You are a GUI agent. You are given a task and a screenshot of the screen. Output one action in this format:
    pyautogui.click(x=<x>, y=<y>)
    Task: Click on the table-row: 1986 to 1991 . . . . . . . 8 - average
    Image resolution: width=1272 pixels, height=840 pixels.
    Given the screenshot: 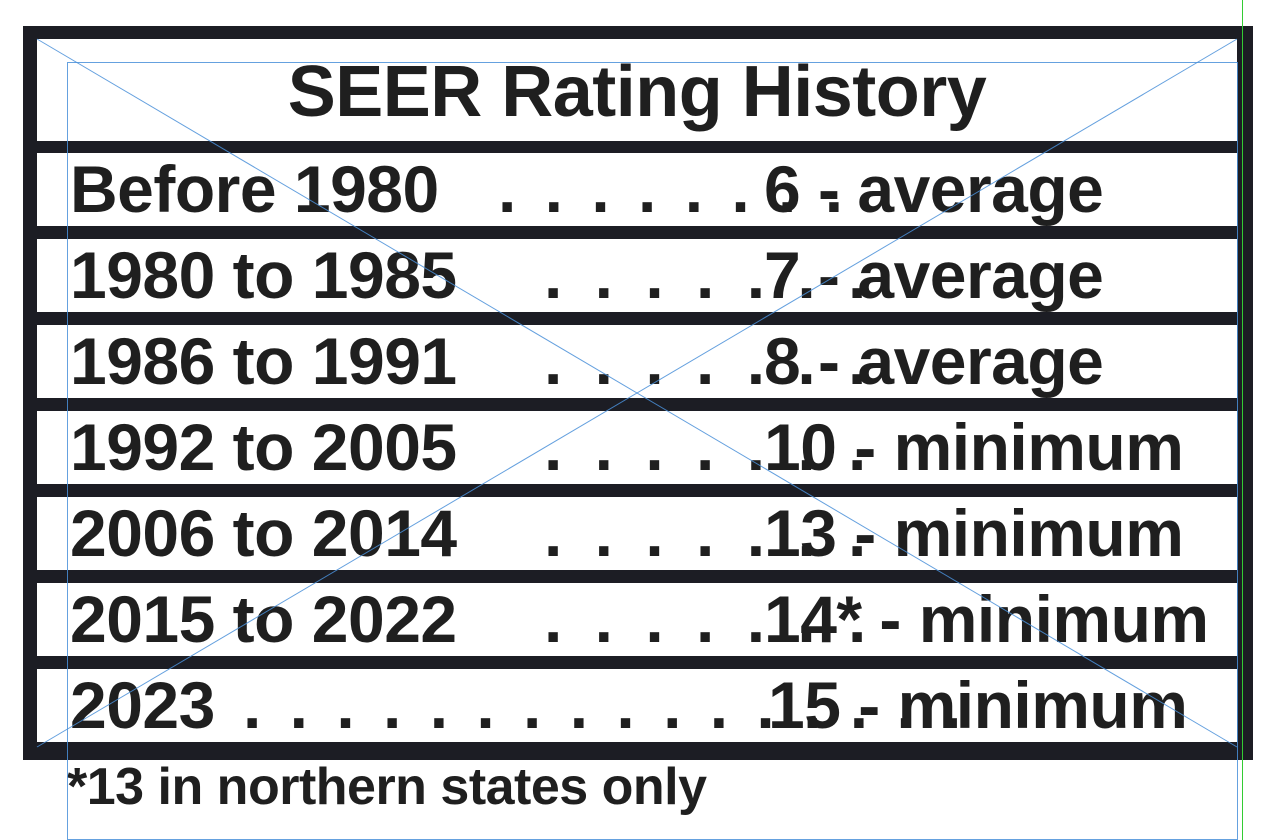 What is the action you would take?
    pyautogui.click(x=637, y=361)
    